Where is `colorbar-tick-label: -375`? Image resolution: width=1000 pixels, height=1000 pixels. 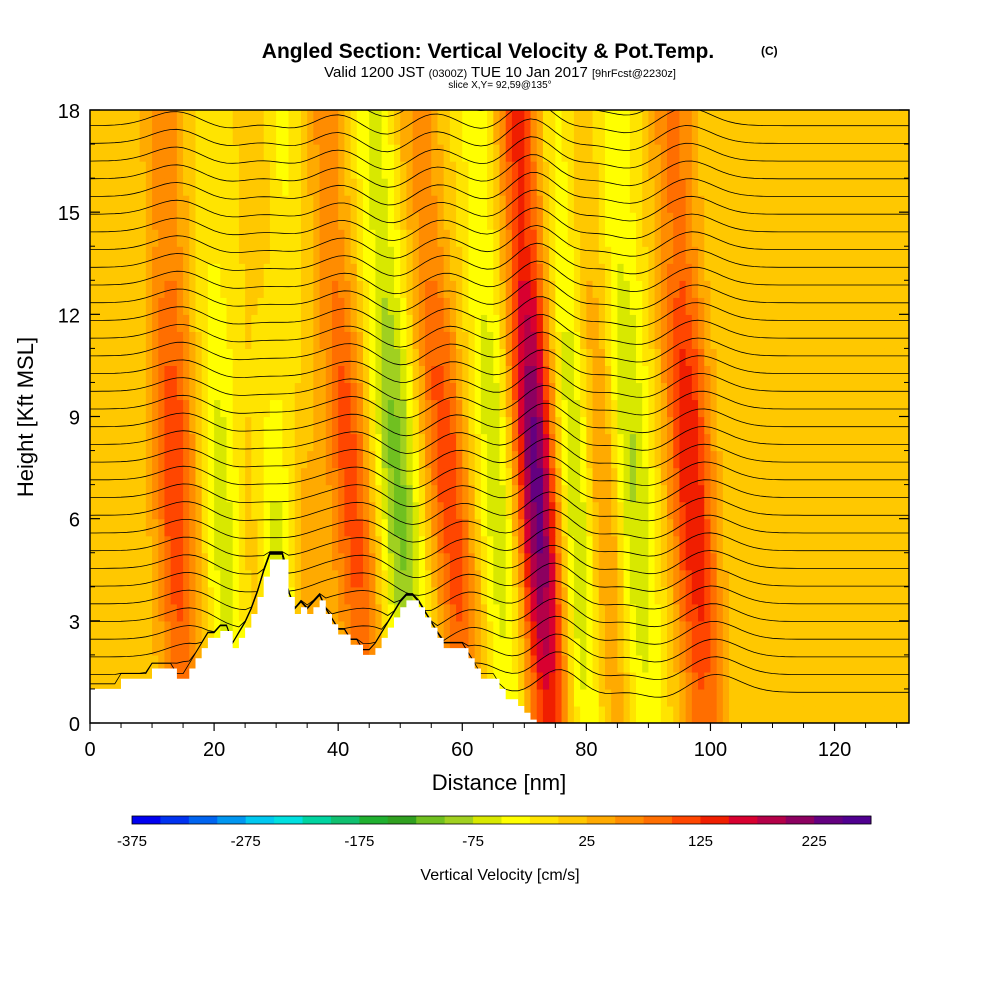
colorbar-tick-label: -375 is located at coordinates (132, 841).